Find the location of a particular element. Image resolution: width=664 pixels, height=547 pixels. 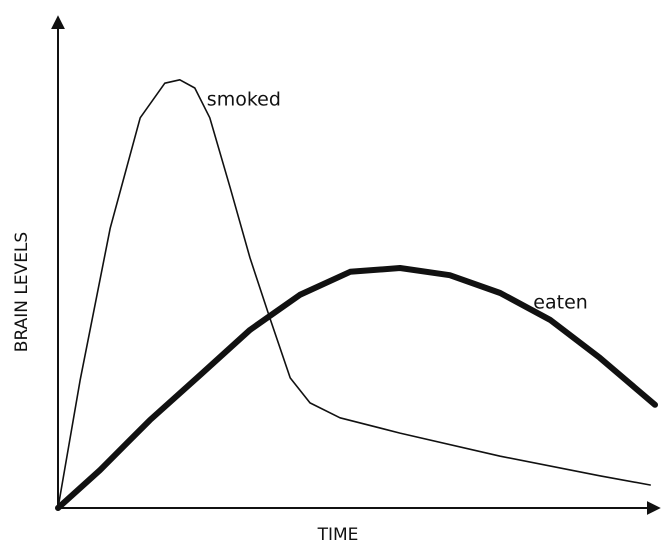

series-label: eaten is located at coordinates (560, 302).